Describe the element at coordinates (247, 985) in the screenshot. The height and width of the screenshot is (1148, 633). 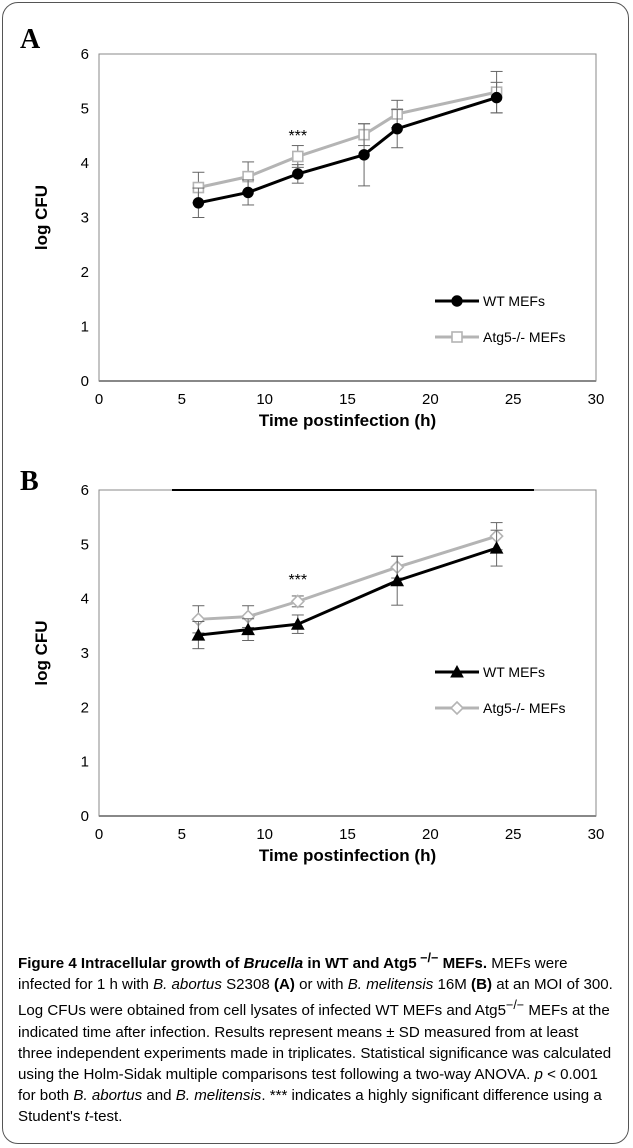
I see `caption-run: S2308` at that location.